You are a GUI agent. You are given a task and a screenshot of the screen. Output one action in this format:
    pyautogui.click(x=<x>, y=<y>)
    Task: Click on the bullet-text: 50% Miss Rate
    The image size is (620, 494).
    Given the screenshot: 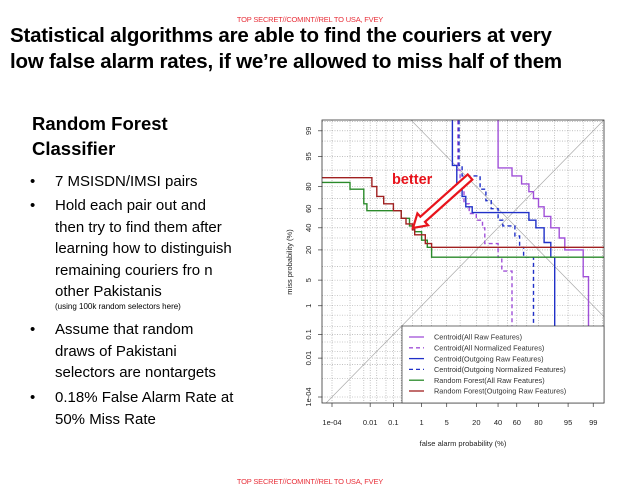 What is the action you would take?
    pyautogui.click(x=105, y=419)
    